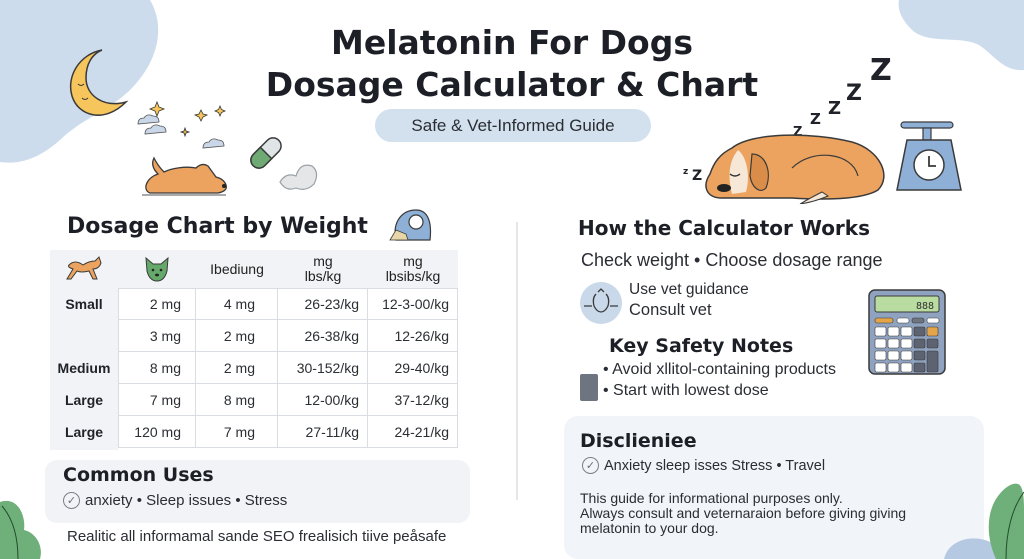 The height and width of the screenshot is (559, 1024). Describe the element at coordinates (732, 260) in the screenshot. I see `how-it-works-steps: Check weight • Choose dosage range` at that location.